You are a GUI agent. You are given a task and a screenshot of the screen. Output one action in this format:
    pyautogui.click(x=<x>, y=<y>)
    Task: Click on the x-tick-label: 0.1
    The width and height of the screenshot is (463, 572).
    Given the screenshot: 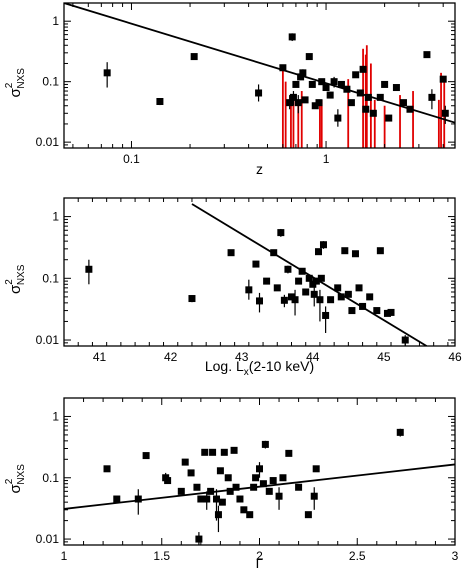 What is the action you would take?
    pyautogui.click(x=131, y=159)
    